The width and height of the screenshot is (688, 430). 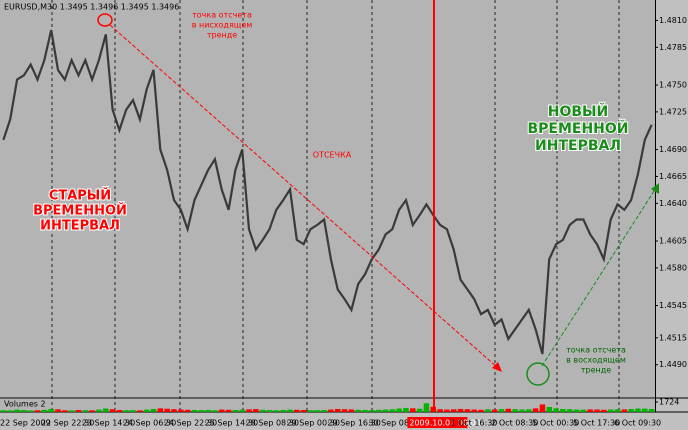 What do you see at coordinates (394, 423) in the screenshot?
I see `x-tick-label: 30 Sep 08:30` at bounding box center [394, 423].